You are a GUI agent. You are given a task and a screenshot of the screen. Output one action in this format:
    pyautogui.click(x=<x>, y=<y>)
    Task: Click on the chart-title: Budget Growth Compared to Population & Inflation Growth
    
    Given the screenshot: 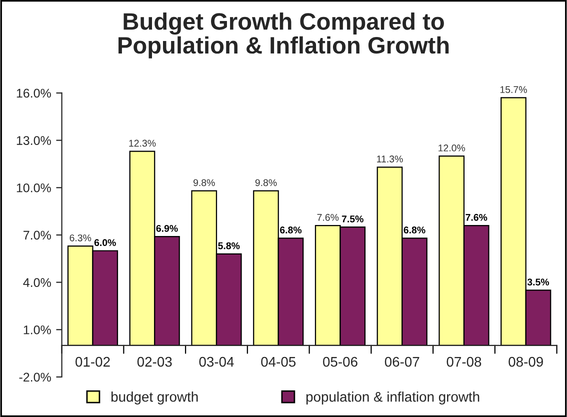 What is the action you would take?
    pyautogui.click(x=283, y=35)
    